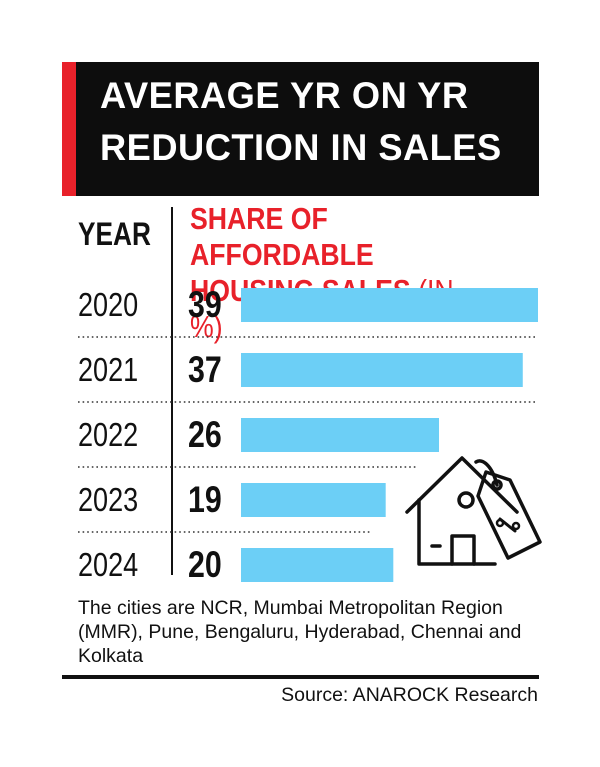 This screenshot has height=767, width=600. Describe the element at coordinates (205, 434) in the screenshot. I see `value-label-2022: 26` at that location.